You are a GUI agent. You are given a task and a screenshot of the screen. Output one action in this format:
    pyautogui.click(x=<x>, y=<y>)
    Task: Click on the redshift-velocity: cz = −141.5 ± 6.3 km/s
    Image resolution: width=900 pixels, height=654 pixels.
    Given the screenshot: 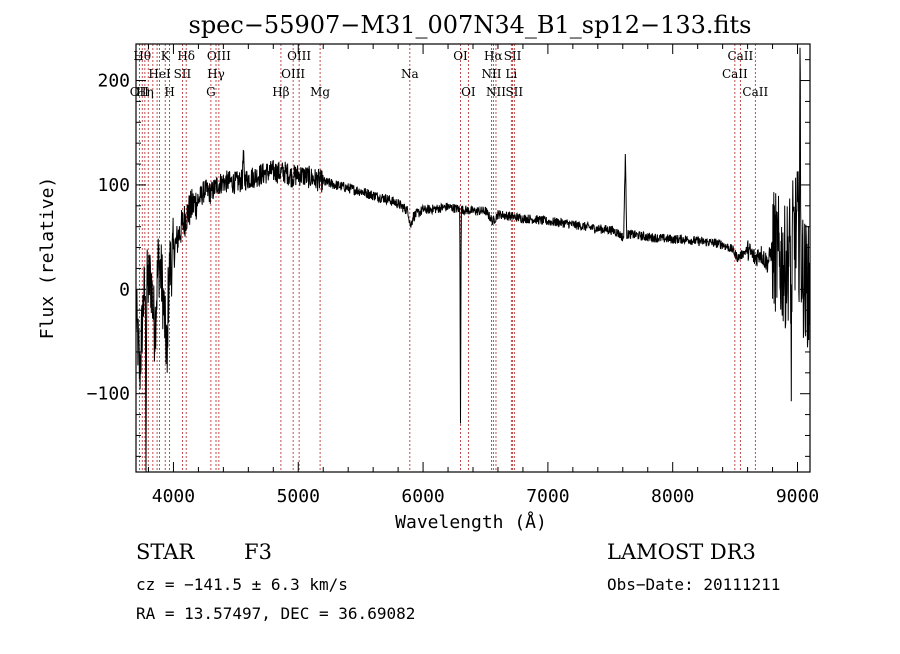 What is the action you would take?
    pyautogui.click(x=242, y=584)
    